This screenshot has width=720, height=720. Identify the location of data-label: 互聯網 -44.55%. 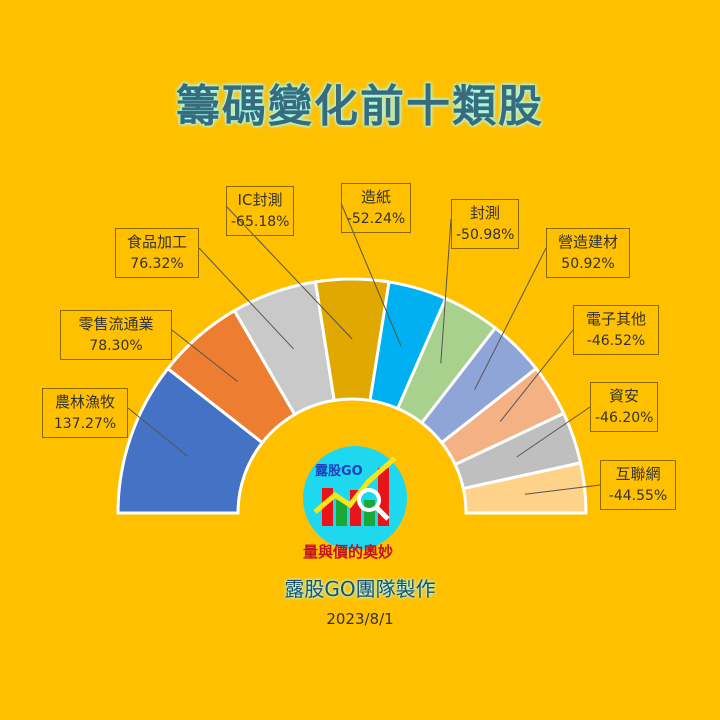
(638, 485).